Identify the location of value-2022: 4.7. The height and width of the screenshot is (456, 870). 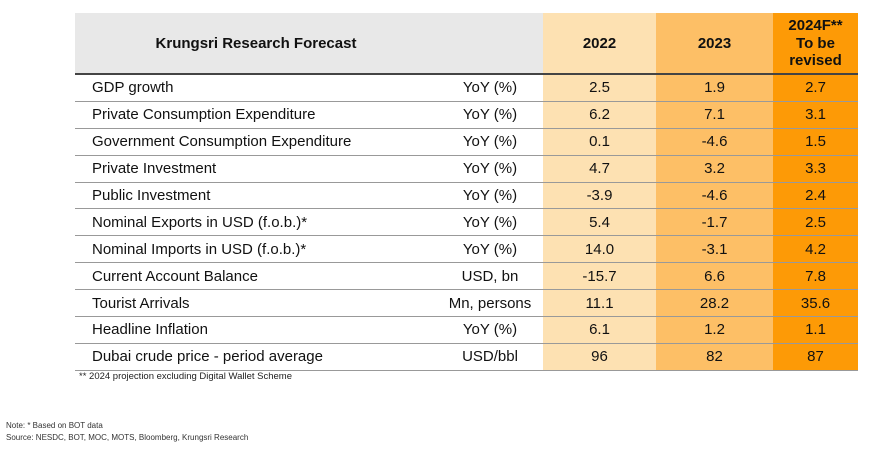
(599, 169).